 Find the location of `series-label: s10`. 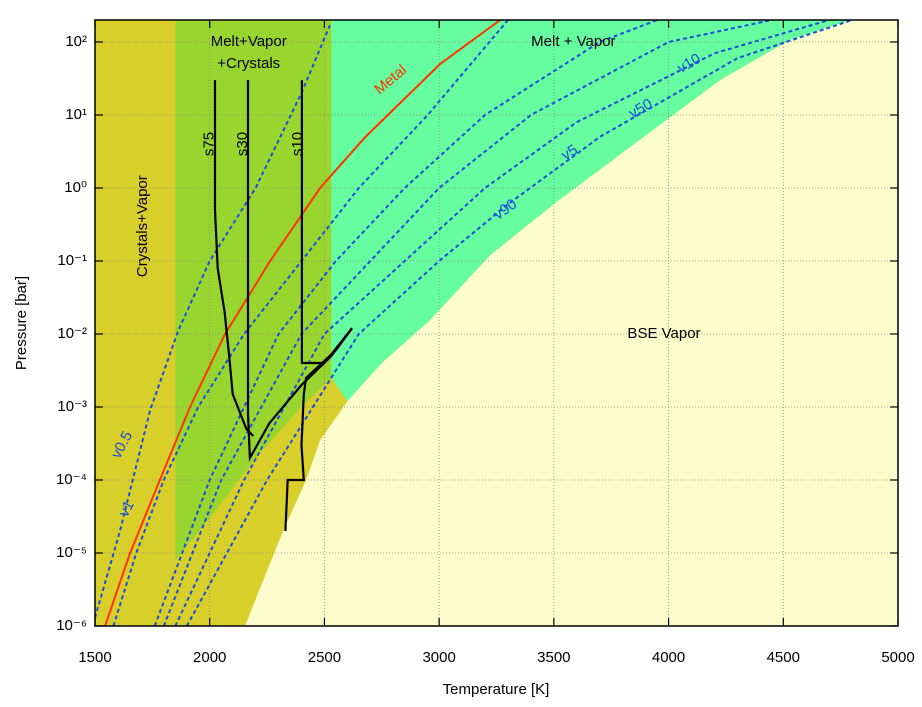

series-label: s10 is located at coordinates (297, 144).